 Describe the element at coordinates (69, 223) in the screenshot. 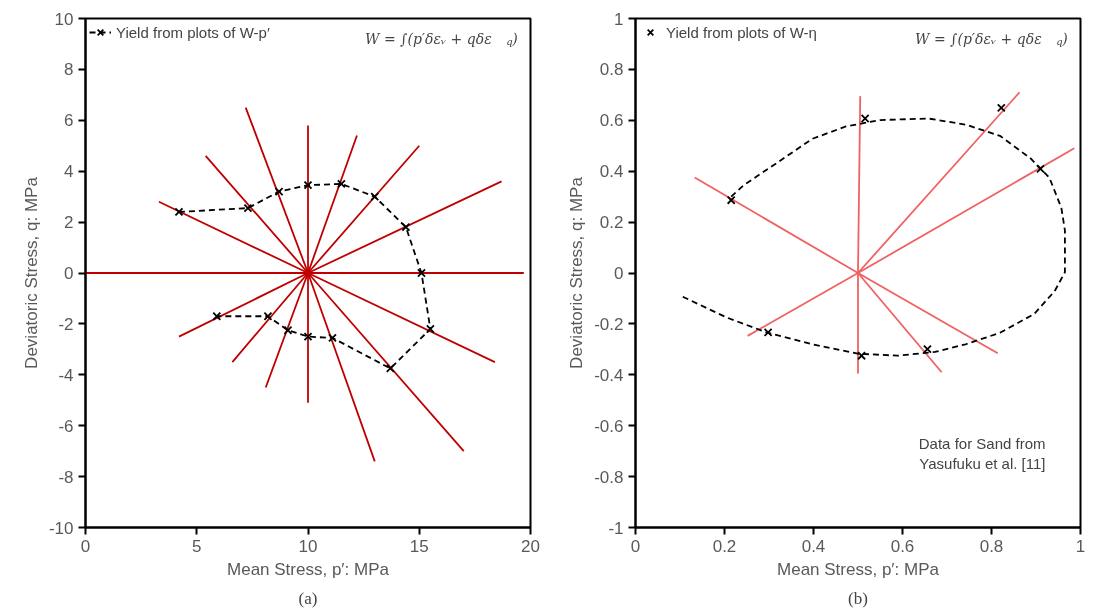

I see `y-tick-label: 2` at that location.